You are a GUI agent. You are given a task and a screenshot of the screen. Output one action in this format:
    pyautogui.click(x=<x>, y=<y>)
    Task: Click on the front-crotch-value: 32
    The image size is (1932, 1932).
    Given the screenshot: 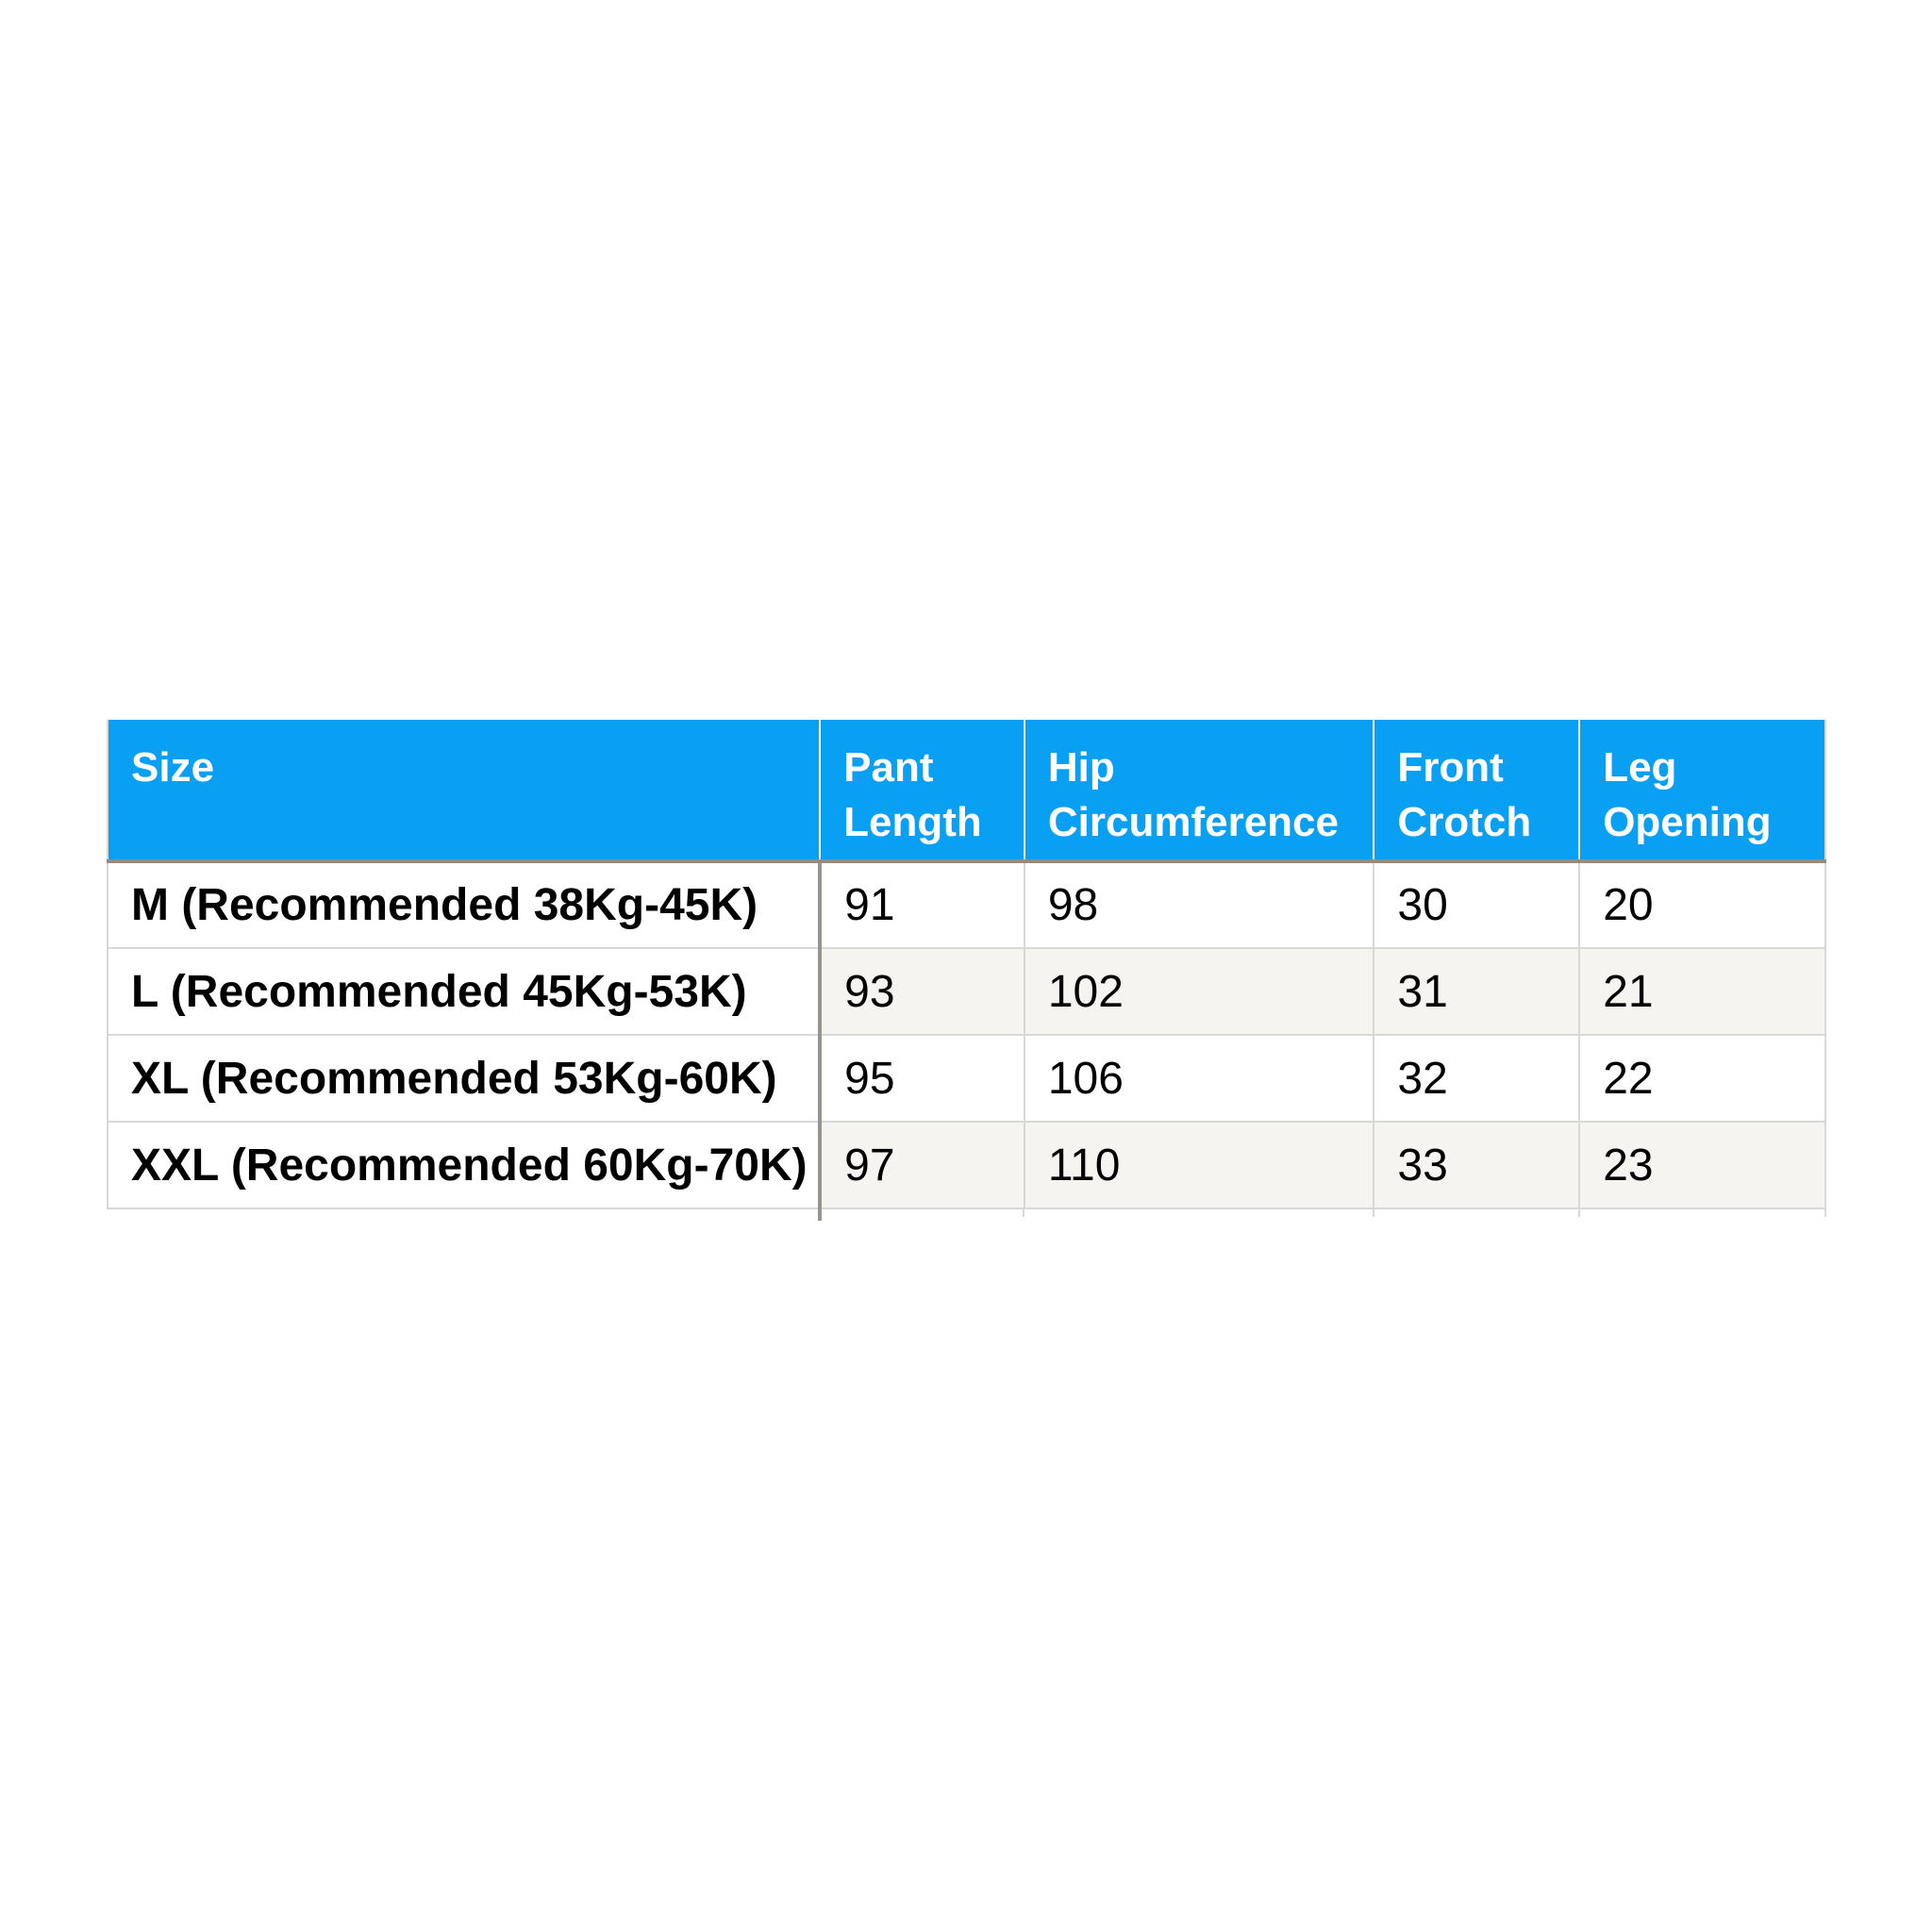 What is the action you would take?
    pyautogui.click(x=1476, y=1079)
    